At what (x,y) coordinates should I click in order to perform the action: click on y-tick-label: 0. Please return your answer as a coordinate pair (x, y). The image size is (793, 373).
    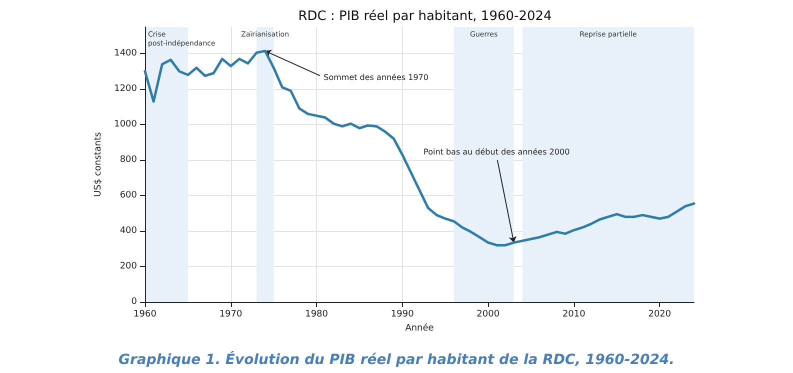
    Looking at the image, I should click on (134, 302).